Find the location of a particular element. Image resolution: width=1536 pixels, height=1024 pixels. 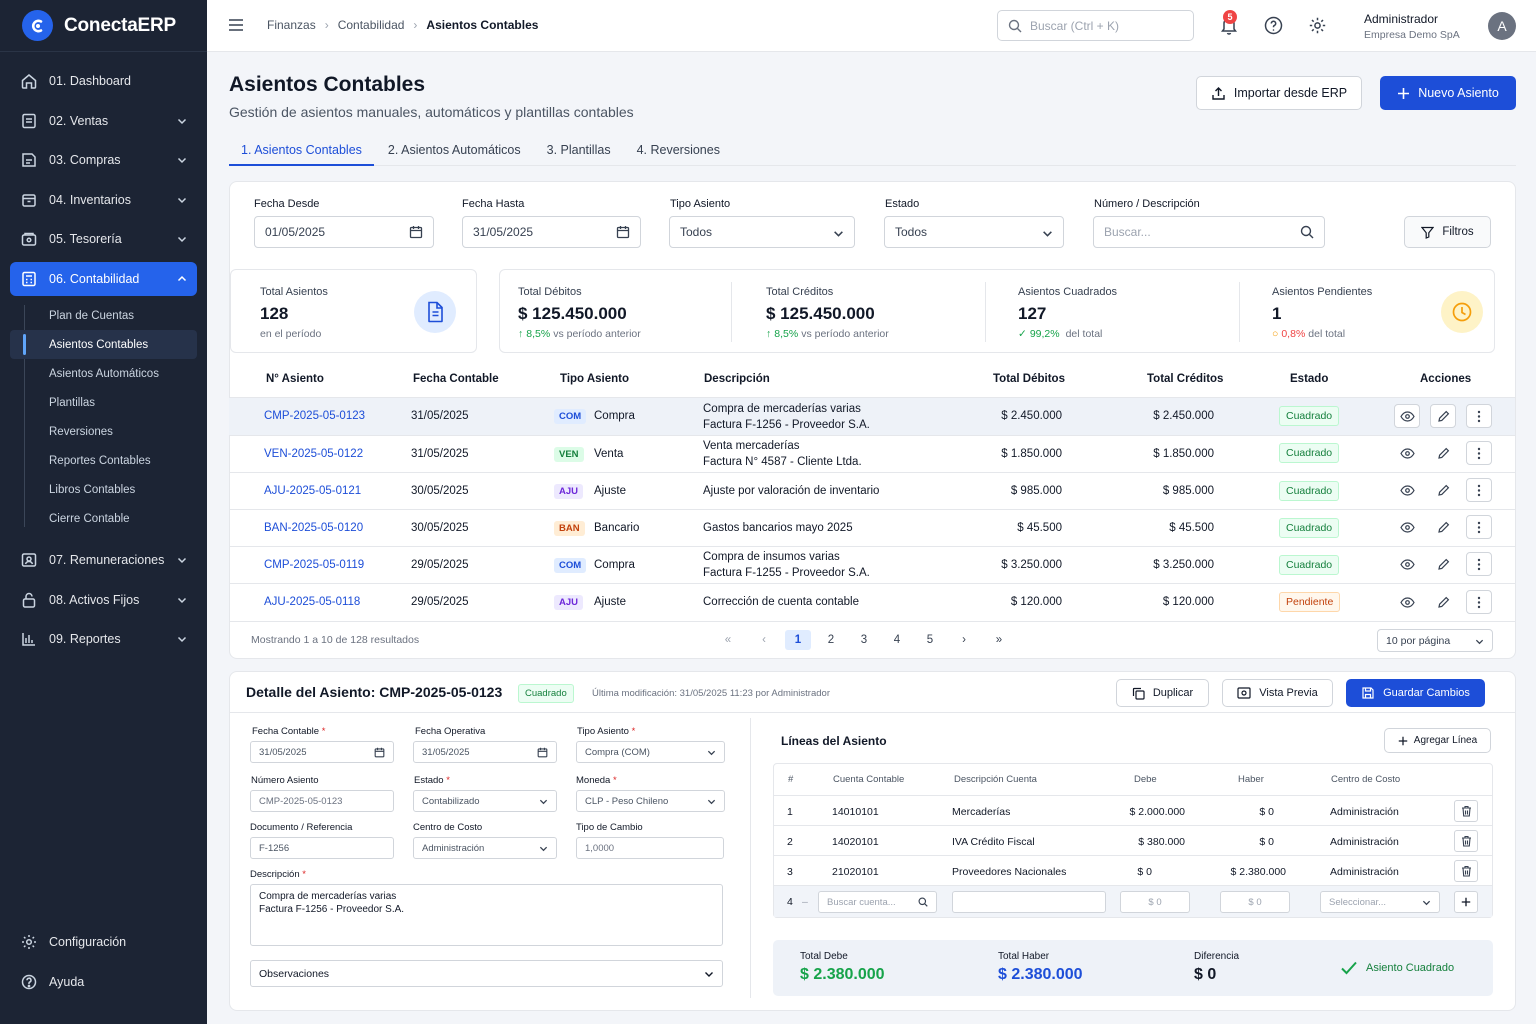

sidebar-item-compras: 03. Compras is located at coordinates (103, 160).